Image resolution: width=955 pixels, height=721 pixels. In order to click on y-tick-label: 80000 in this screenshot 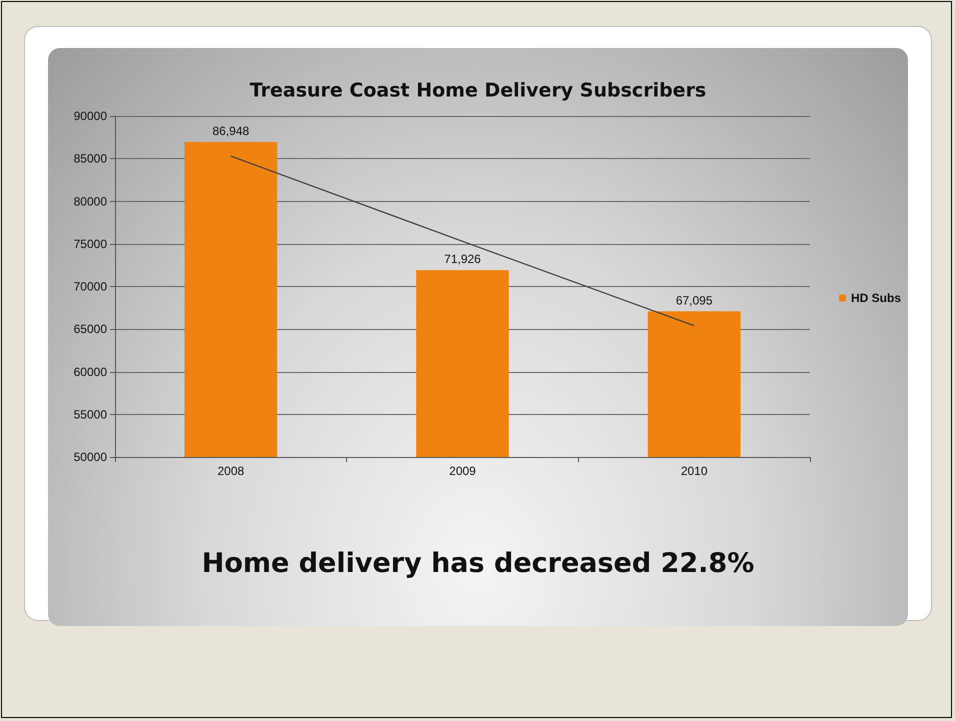, I will do `click(91, 201)`.